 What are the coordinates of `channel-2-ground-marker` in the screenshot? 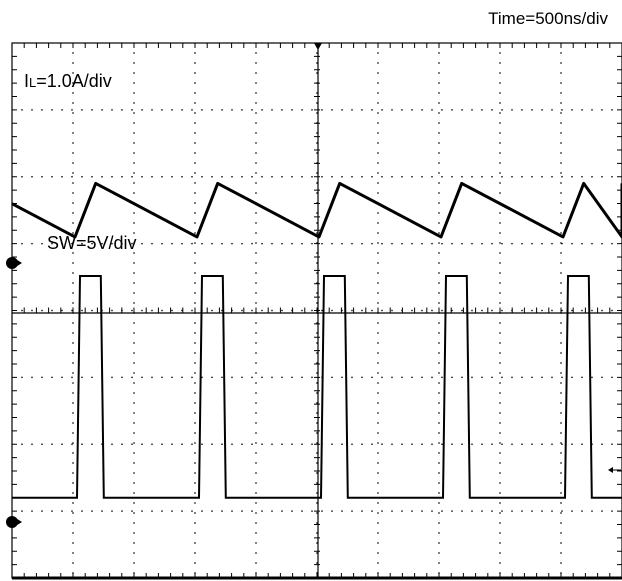 It's located at (14, 263).